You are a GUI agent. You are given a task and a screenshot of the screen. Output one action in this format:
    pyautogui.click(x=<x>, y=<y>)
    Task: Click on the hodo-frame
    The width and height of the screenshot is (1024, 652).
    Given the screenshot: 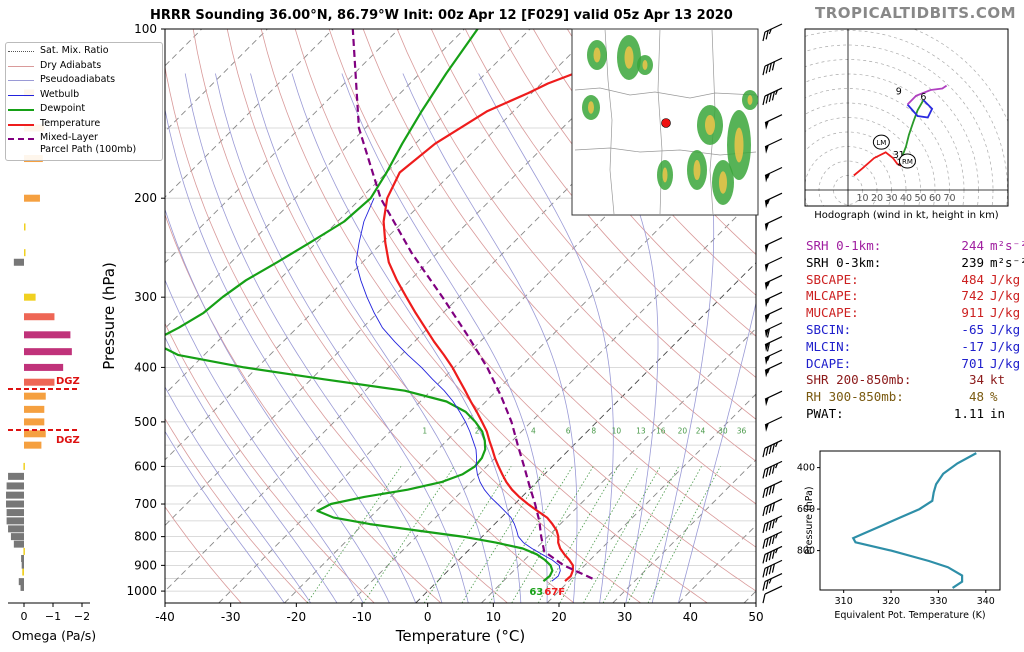 What is the action you would take?
    pyautogui.click(x=906, y=117)
    